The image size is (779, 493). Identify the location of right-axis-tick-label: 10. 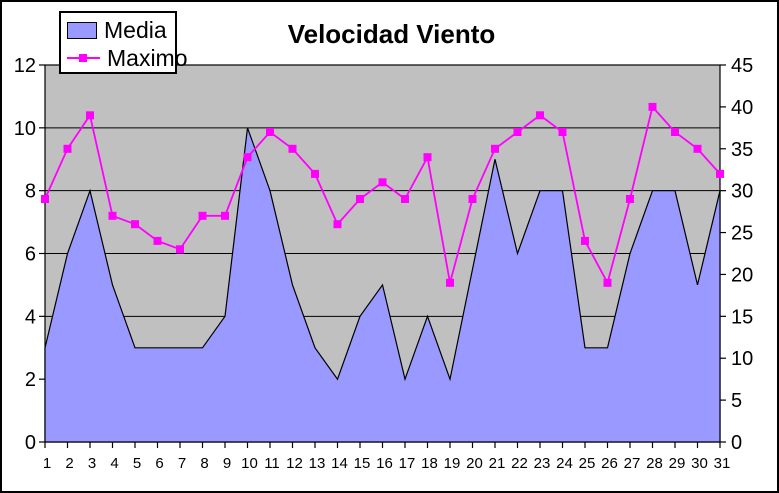
(742, 359).